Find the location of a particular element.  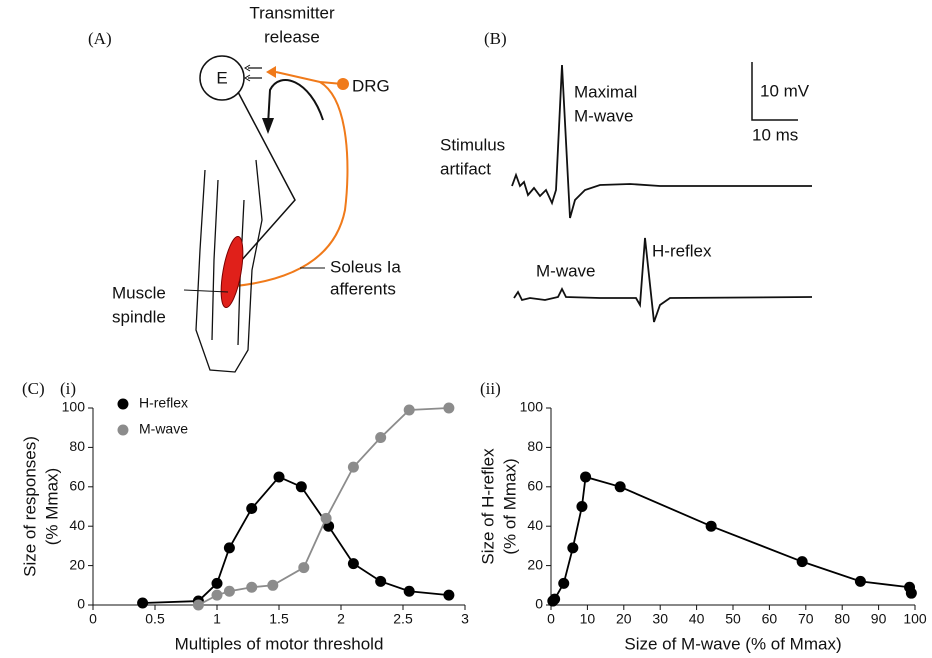

series-line is located at coordinates (323, 506).